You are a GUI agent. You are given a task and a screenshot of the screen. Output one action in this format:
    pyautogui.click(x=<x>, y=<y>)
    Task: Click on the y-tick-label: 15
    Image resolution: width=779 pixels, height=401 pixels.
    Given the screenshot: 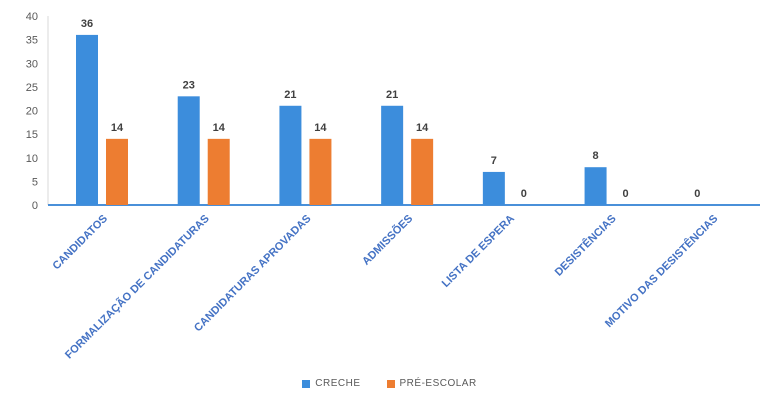 What is the action you would take?
    pyautogui.click(x=32, y=135)
    